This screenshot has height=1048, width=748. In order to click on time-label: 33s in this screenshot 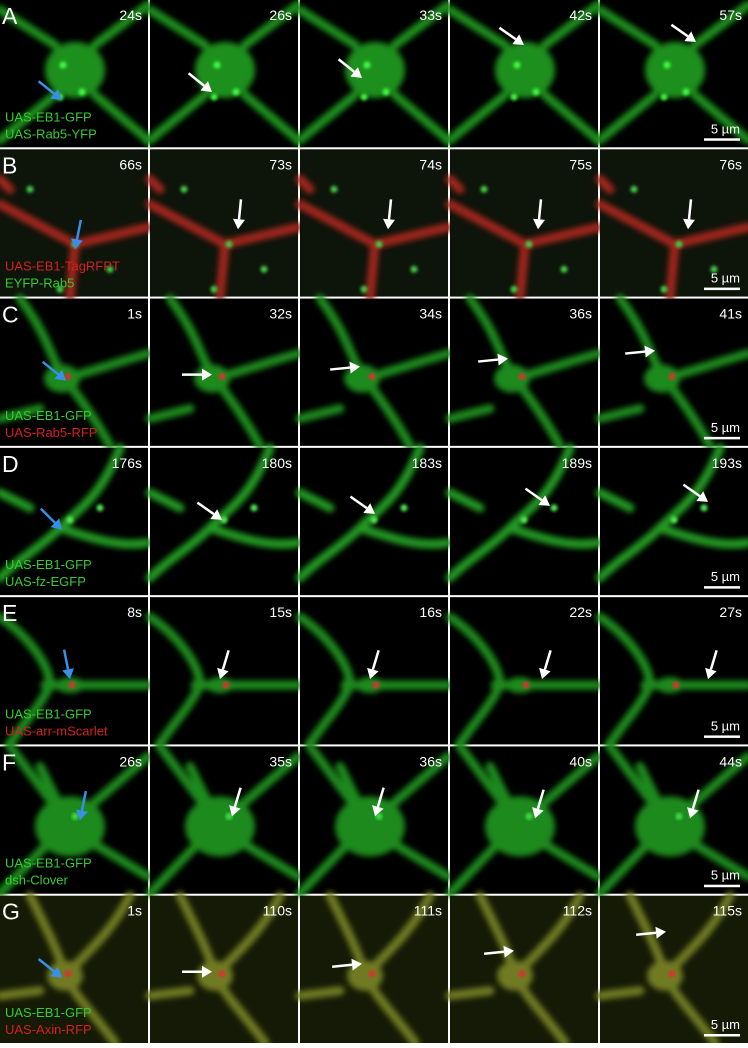, I will do `click(430, 15)`.